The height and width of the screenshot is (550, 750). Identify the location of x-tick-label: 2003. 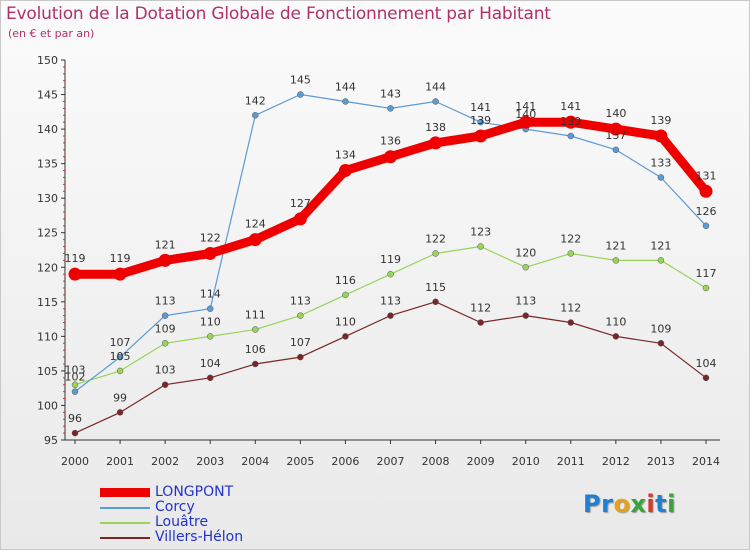
(210, 461).